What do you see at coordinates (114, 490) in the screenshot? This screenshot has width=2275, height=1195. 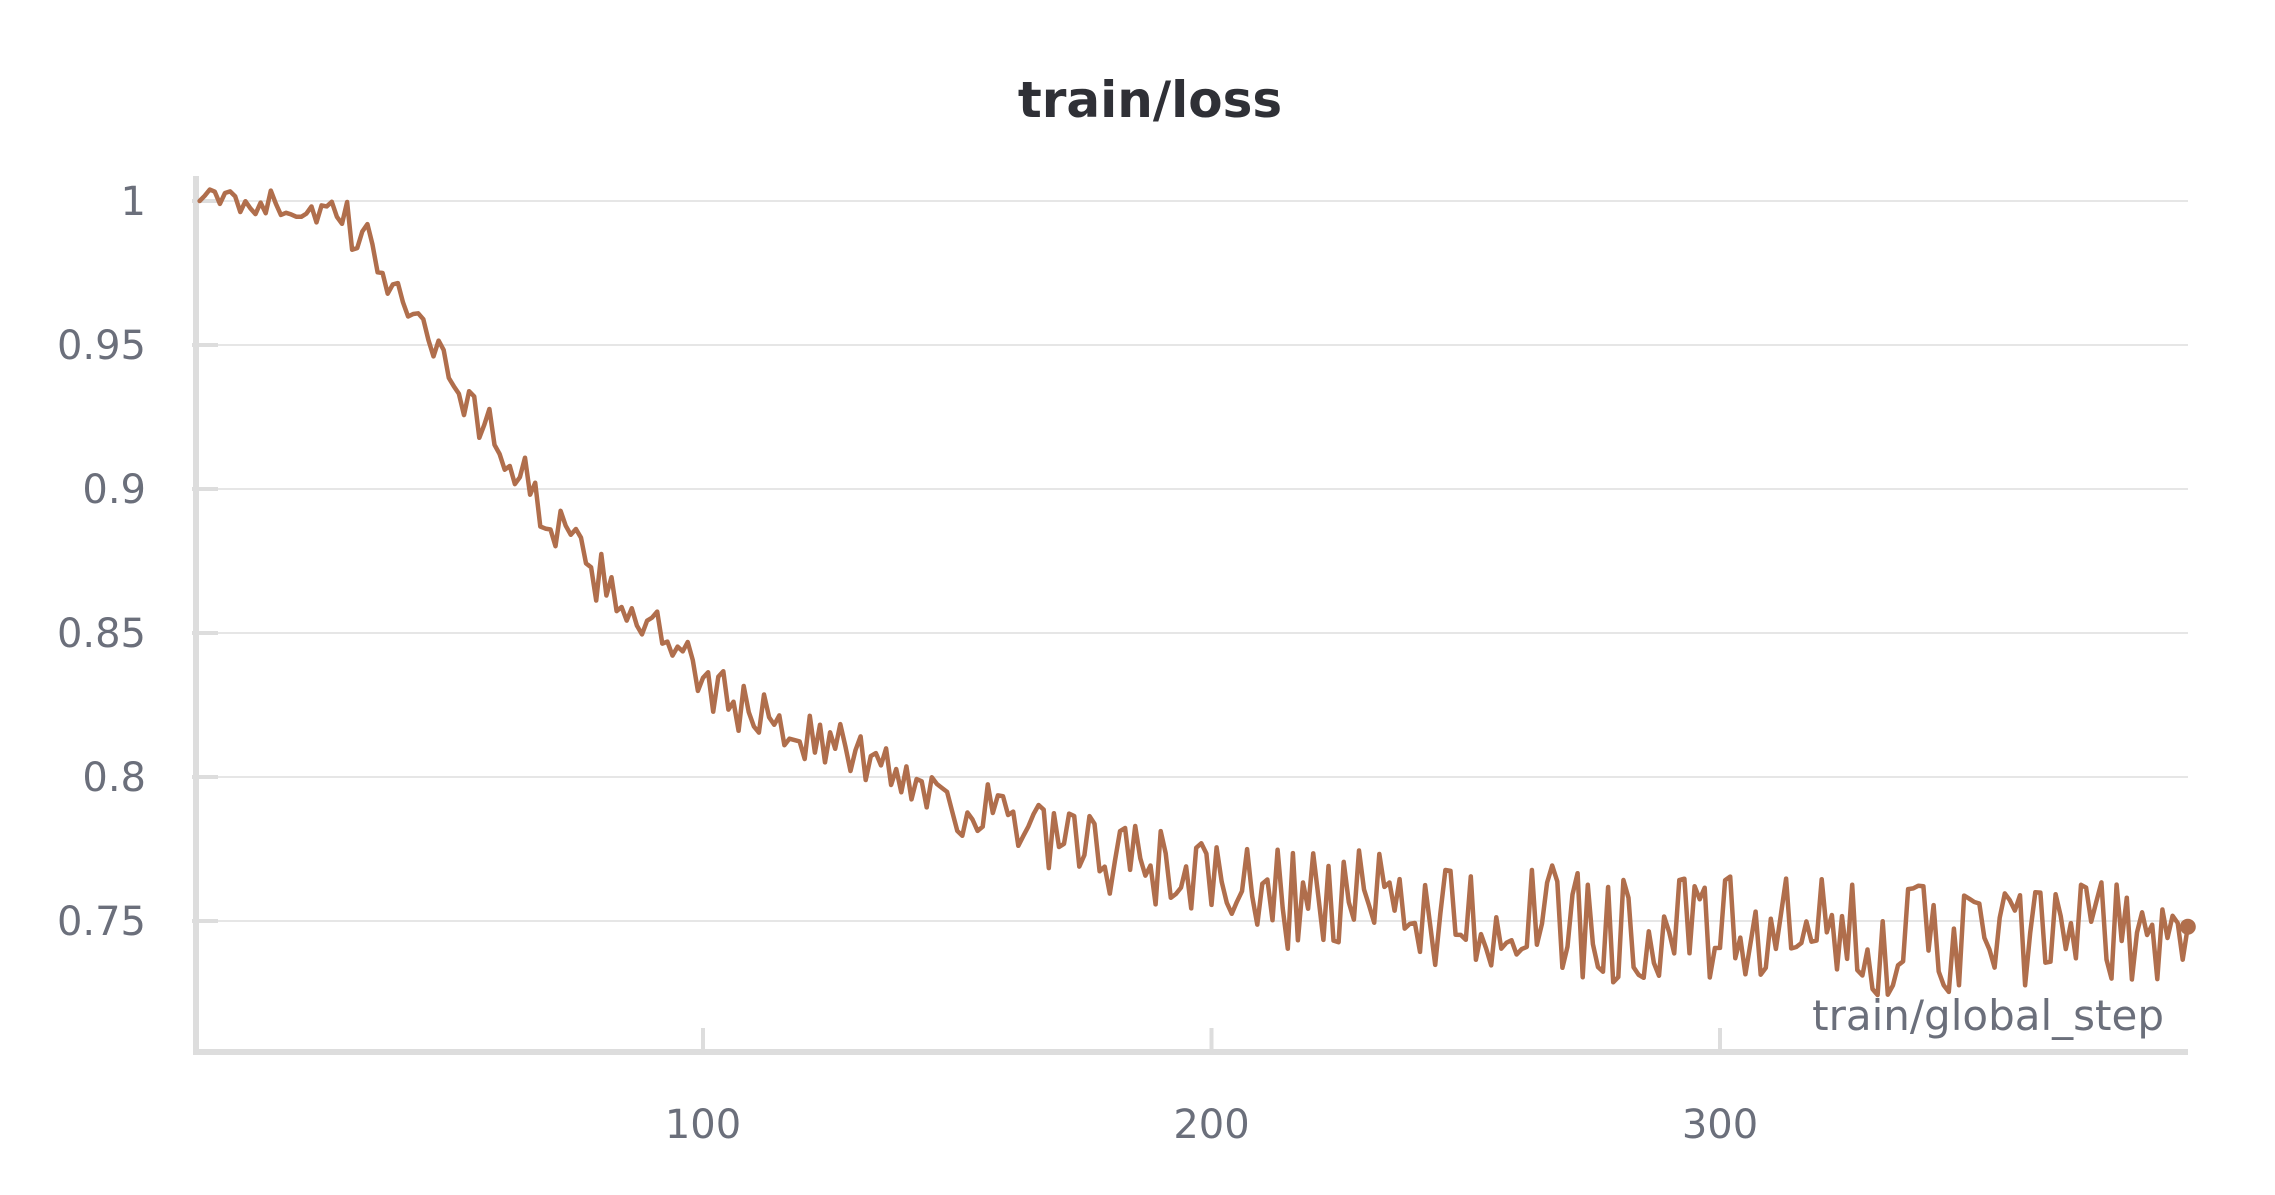 I see `y-tick-label: 0.9` at bounding box center [114, 490].